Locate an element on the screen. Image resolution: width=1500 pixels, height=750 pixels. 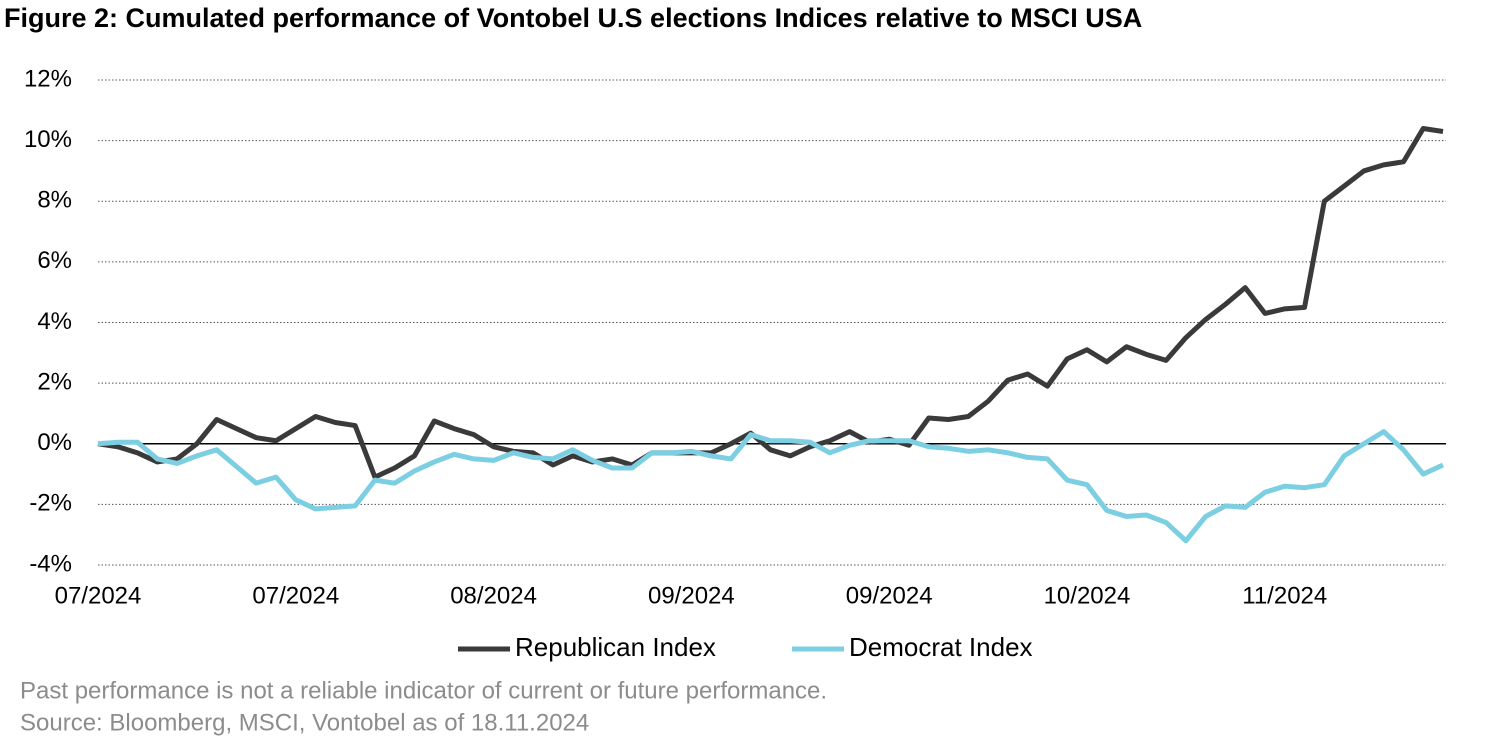
y-tick-label: 6% is located at coordinates (54, 260).